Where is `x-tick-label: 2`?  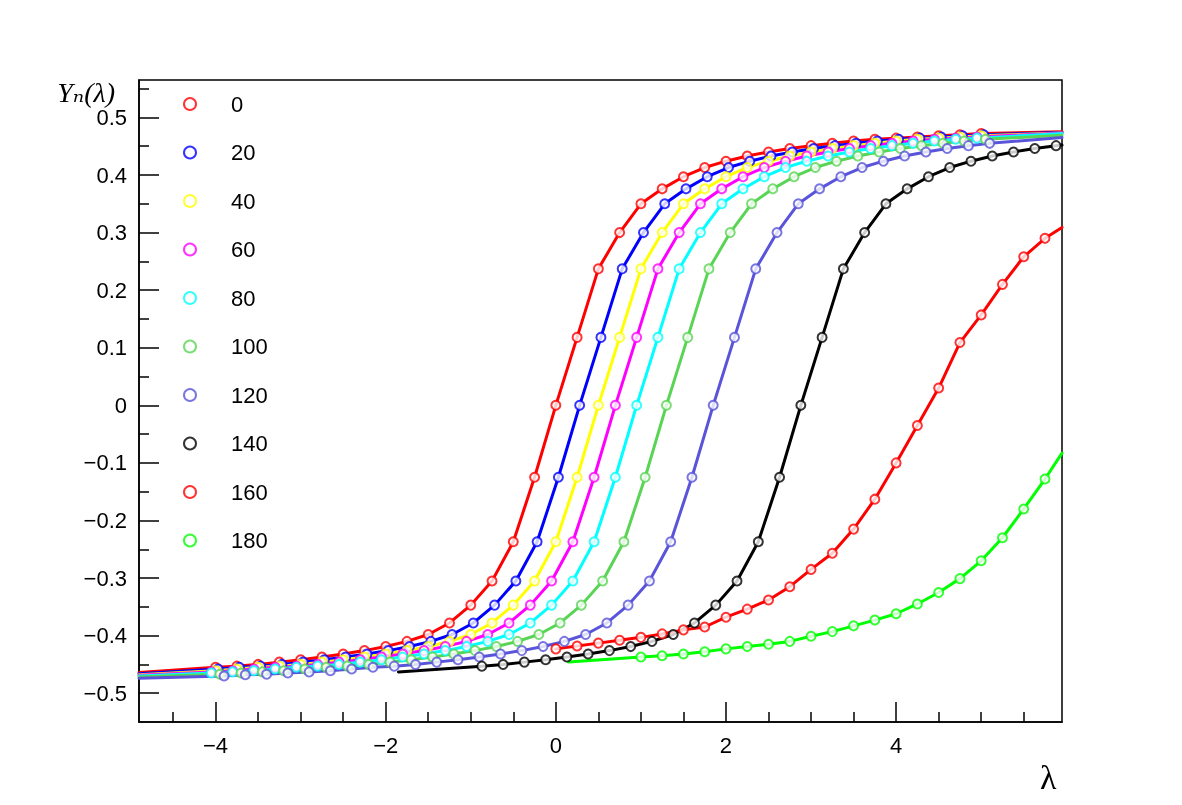 x-tick-label: 2 is located at coordinates (726, 745).